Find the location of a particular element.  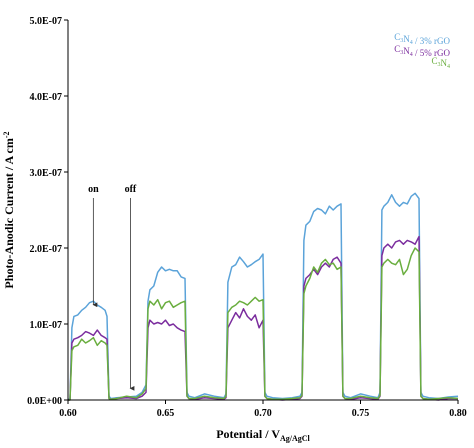

x-axis-title: Potential / VAg/AgCl is located at coordinates (263, 435).